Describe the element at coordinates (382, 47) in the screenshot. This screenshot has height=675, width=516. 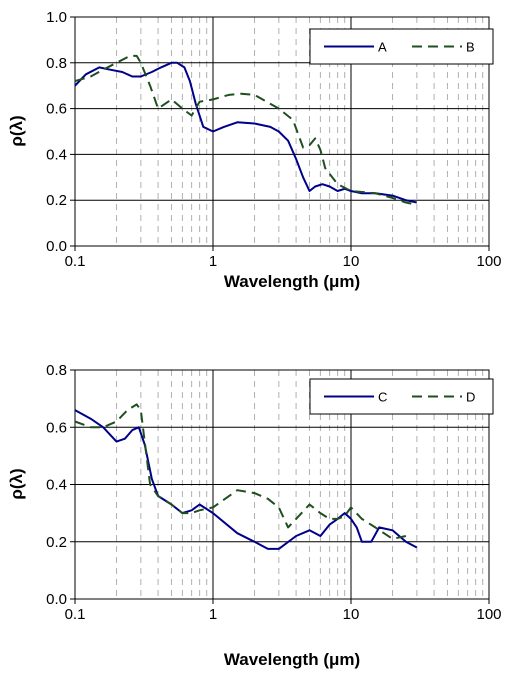
I see `legend-label-A: A` at that location.